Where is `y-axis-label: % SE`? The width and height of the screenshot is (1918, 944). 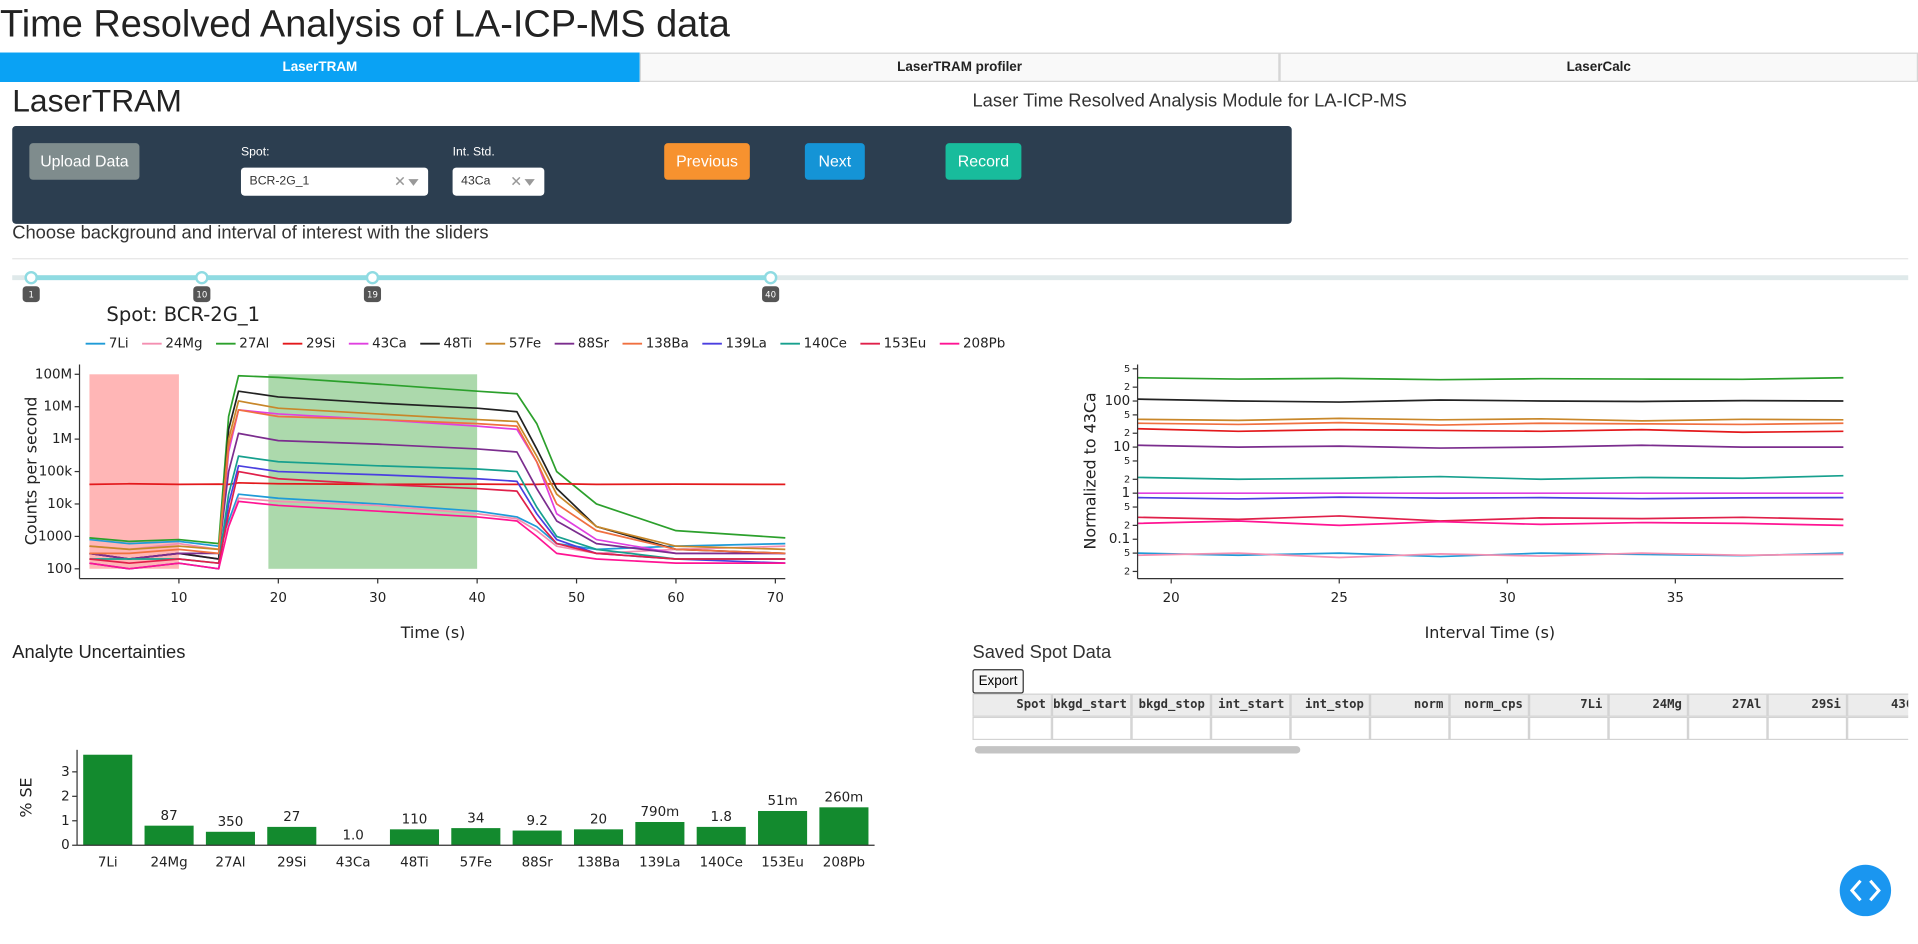
y-axis-label: % SE is located at coordinates (25, 797).